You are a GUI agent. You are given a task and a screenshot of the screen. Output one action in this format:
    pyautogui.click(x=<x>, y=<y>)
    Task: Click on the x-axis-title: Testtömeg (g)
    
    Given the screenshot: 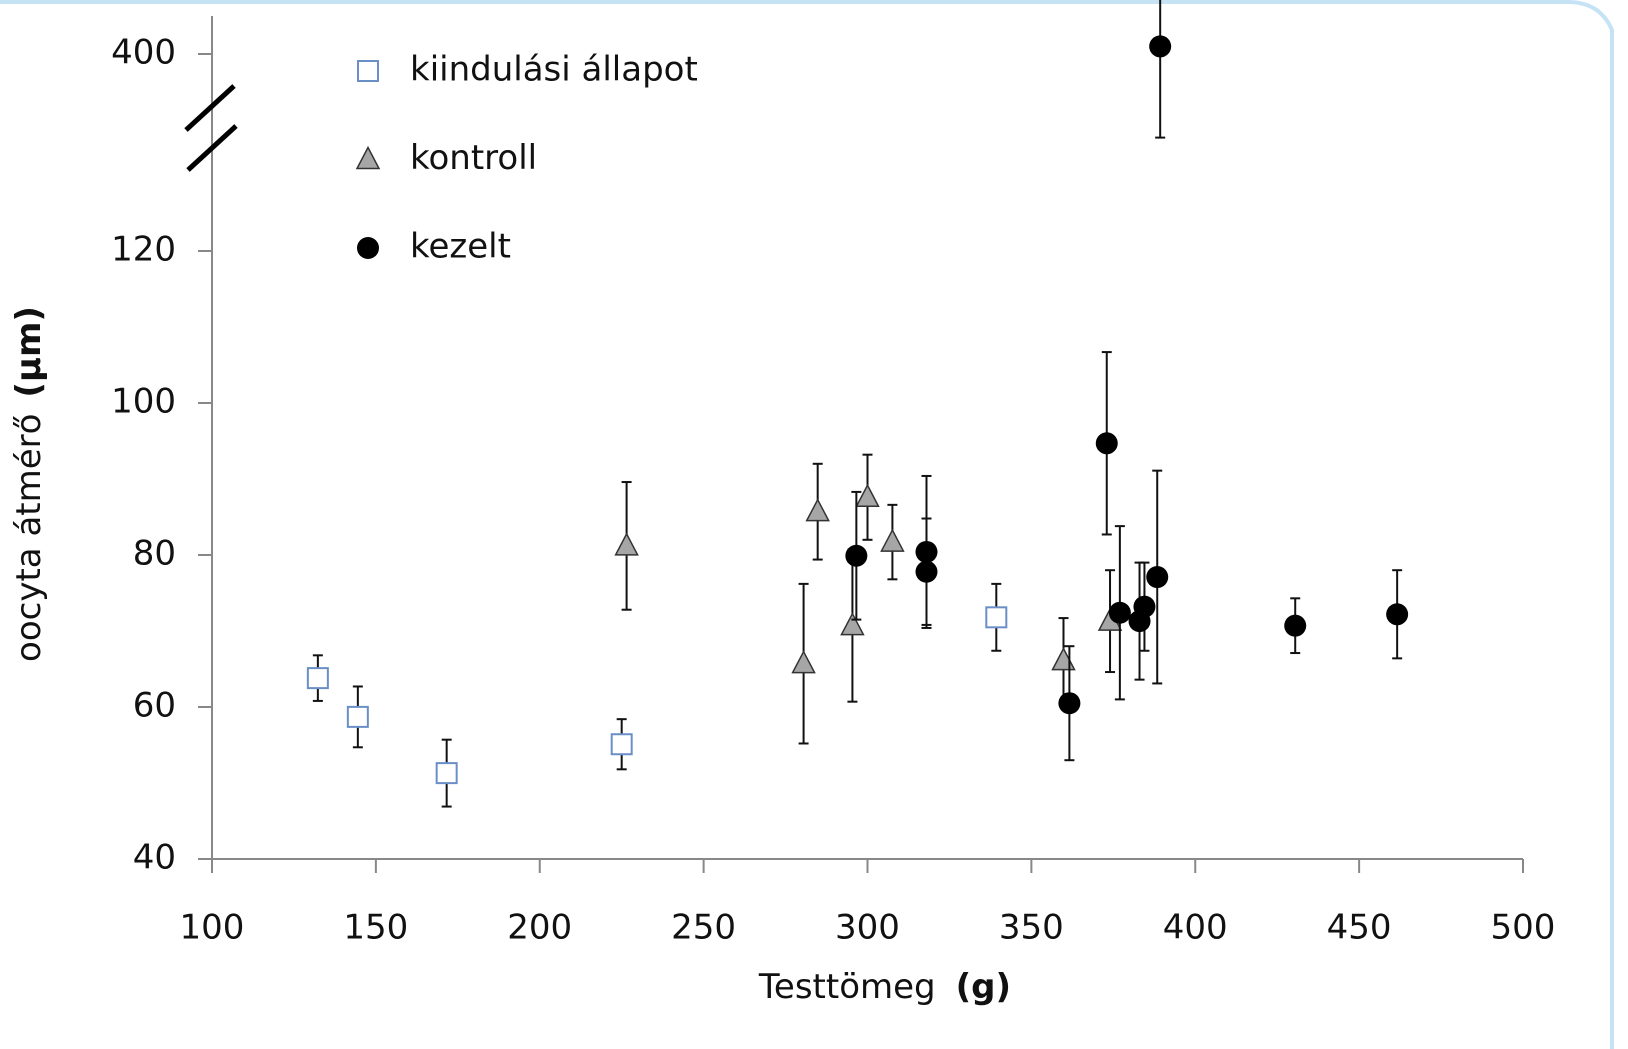 What is the action you would take?
    pyautogui.click(x=884, y=987)
    